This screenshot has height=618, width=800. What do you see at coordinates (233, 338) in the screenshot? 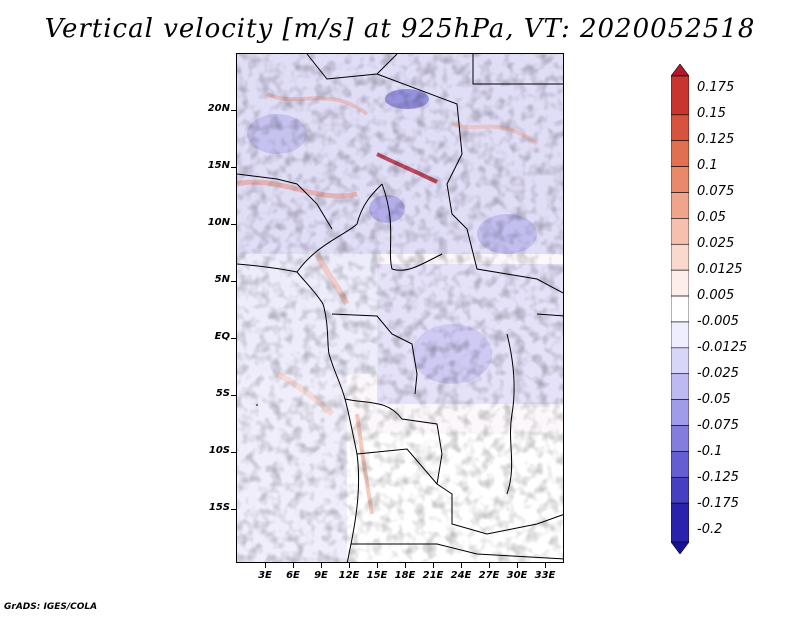
I see `tick-EQ` at bounding box center [233, 338].